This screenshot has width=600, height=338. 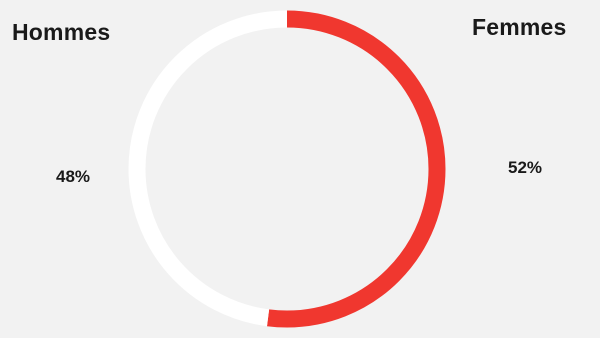 What do you see at coordinates (61, 32) in the screenshot?
I see `category-label-hommes: Hommes` at bounding box center [61, 32].